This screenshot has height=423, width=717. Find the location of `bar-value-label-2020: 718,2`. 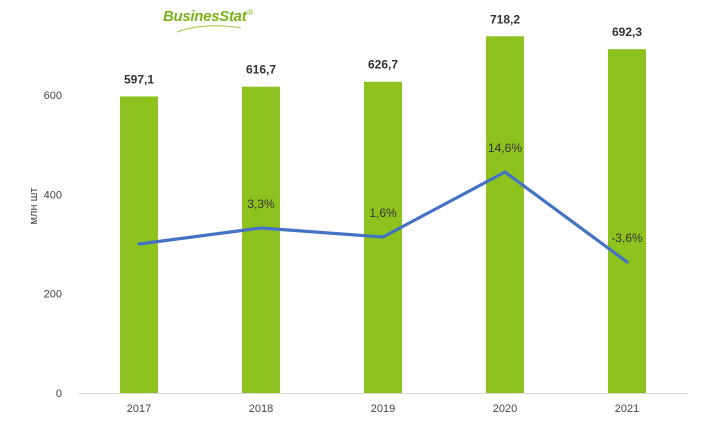

bar-value-label-2020: 718,2 is located at coordinates (505, 19).